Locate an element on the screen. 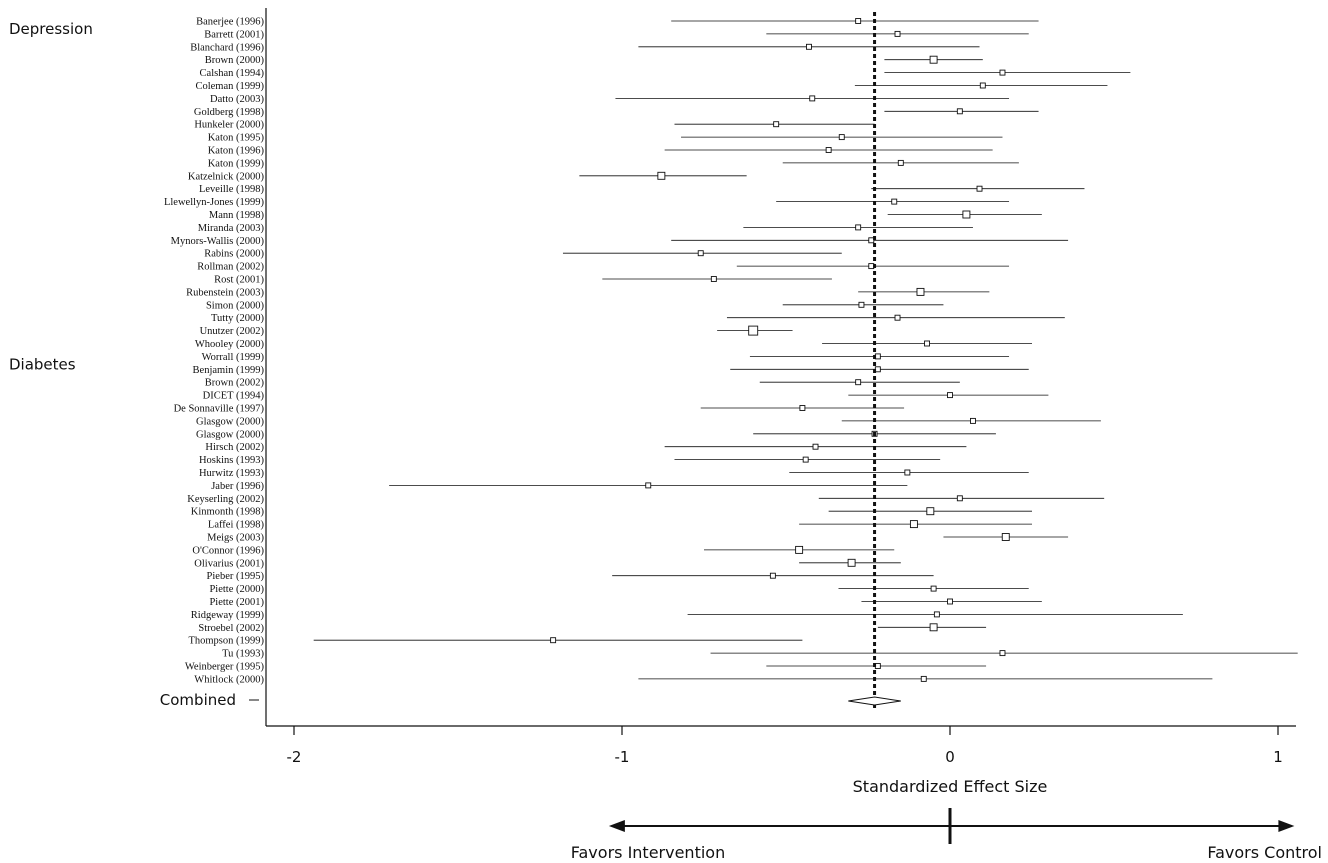 This screenshot has width=1328, height=863. study-row: De Sonnaville (1997) is located at coordinates (539, 409).